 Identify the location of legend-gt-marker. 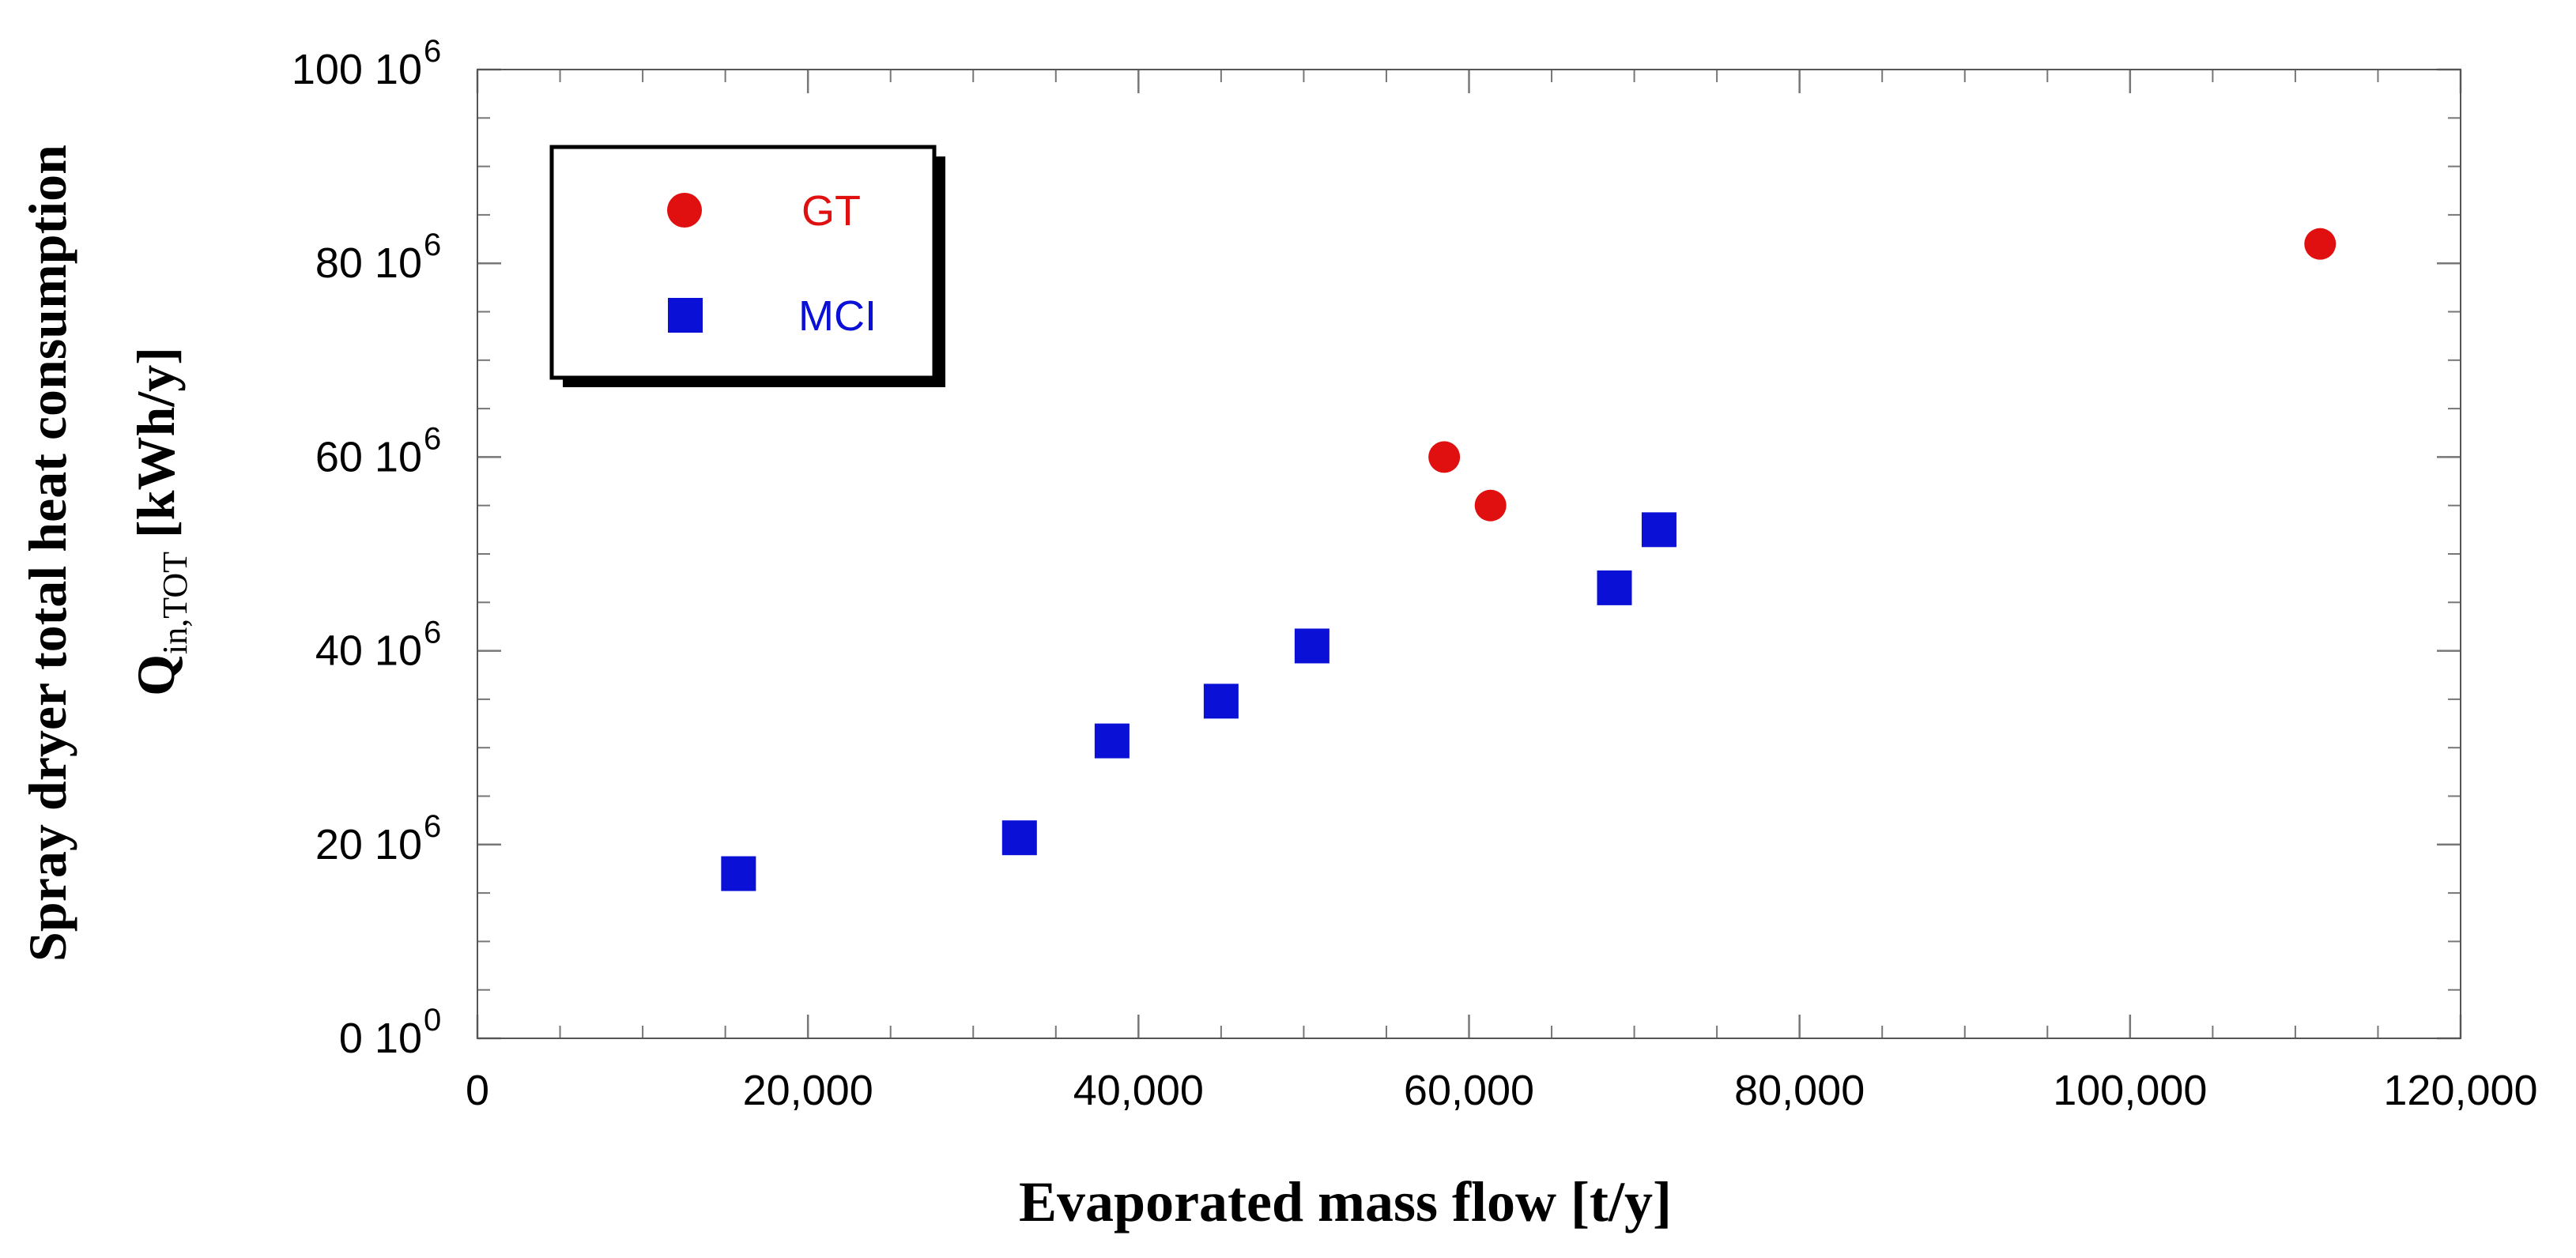
(684, 210).